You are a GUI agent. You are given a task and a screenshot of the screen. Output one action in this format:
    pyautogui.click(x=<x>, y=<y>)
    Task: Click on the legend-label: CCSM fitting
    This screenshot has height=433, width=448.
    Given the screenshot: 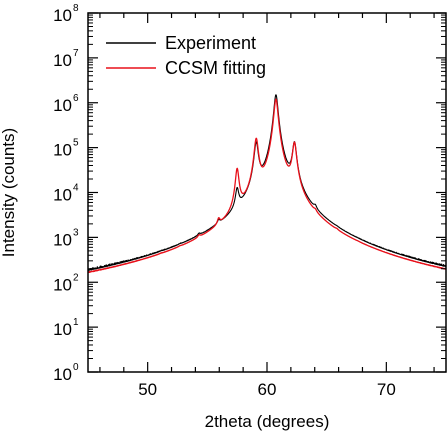 What is the action you would take?
    pyautogui.click(x=215, y=68)
    